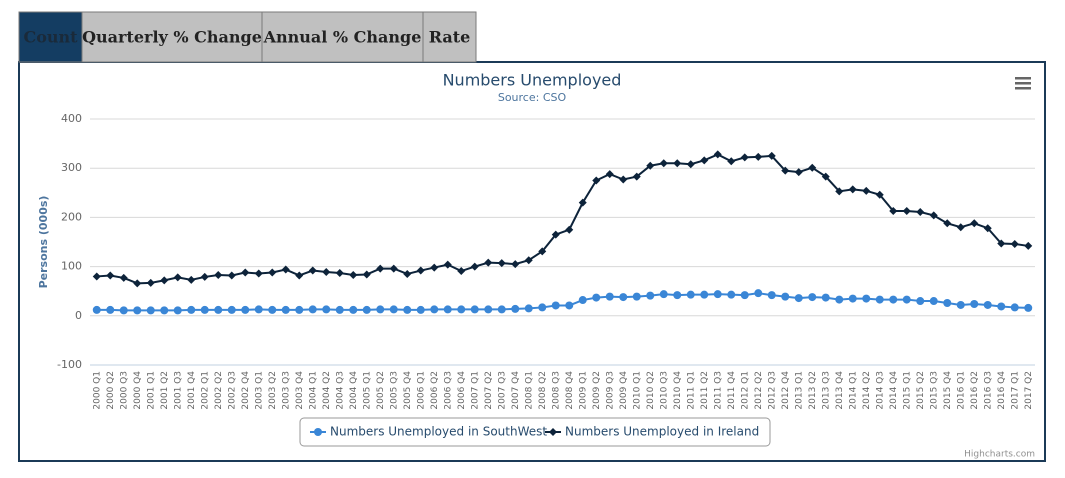  I want to click on tab-label: Annual % Change, so click(342, 37).